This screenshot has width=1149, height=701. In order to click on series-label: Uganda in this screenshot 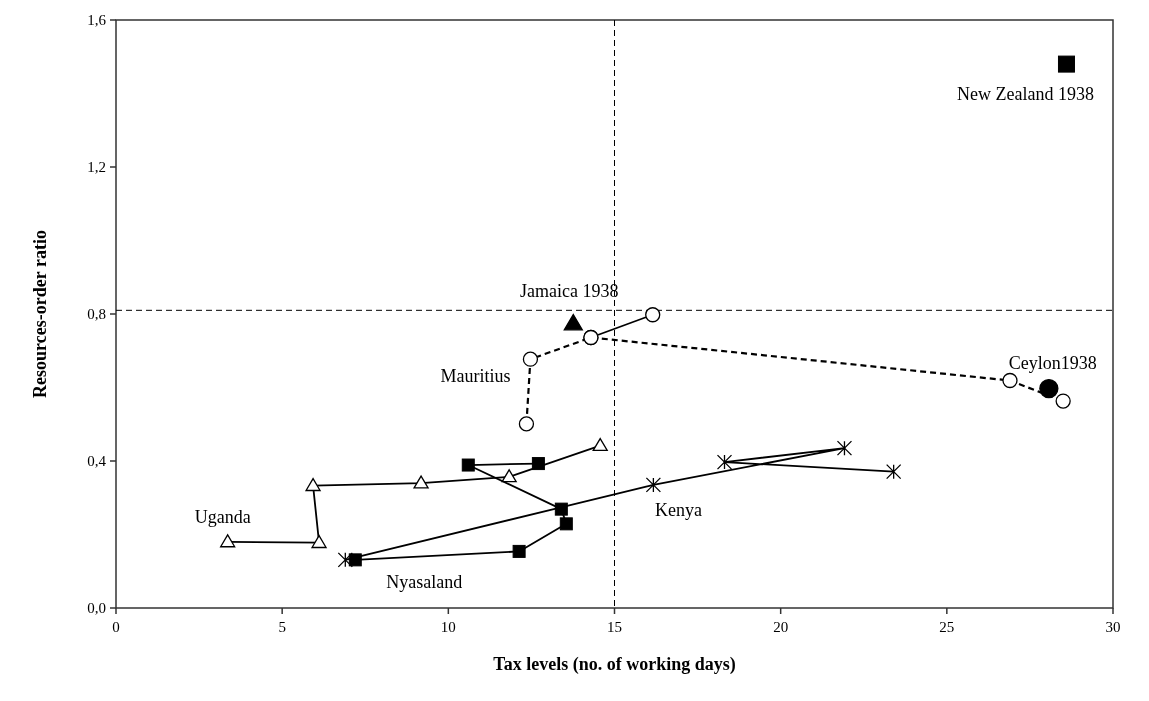, I will do `click(222, 516)`.